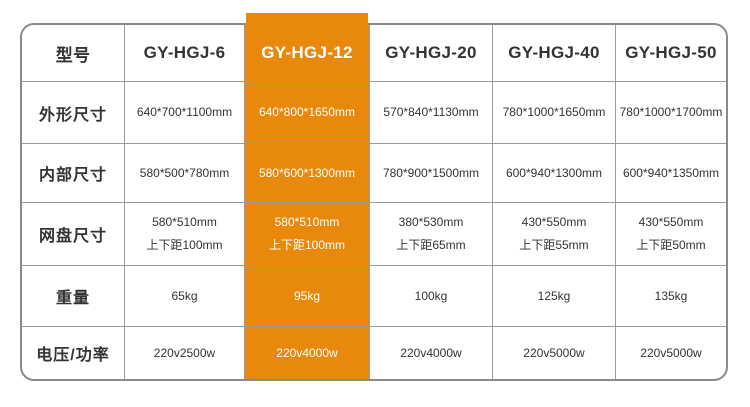 The width and height of the screenshot is (750, 407). Describe the element at coordinates (73, 295) in the screenshot. I see `row-label-weight: 重量` at that location.